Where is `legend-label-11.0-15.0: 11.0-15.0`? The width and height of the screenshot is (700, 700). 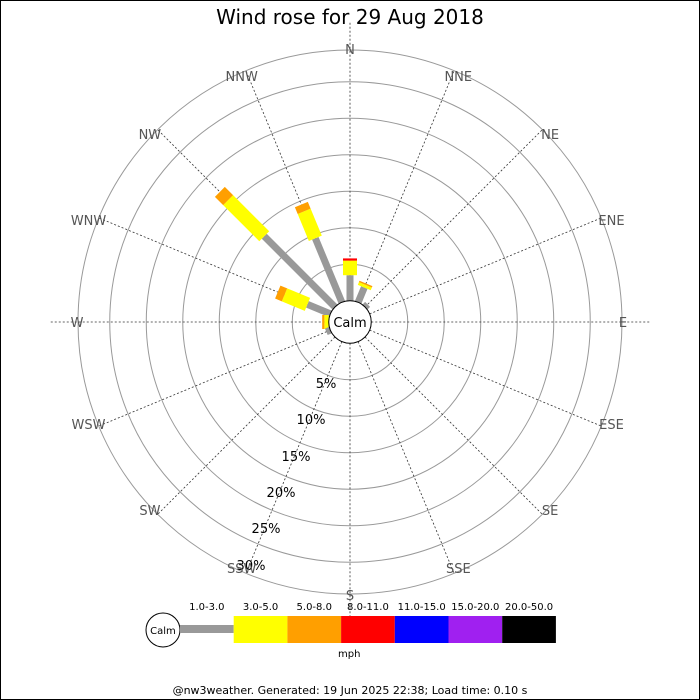
legend-label-11.0-15.0: 11.0-15.0 is located at coordinates (422, 607).